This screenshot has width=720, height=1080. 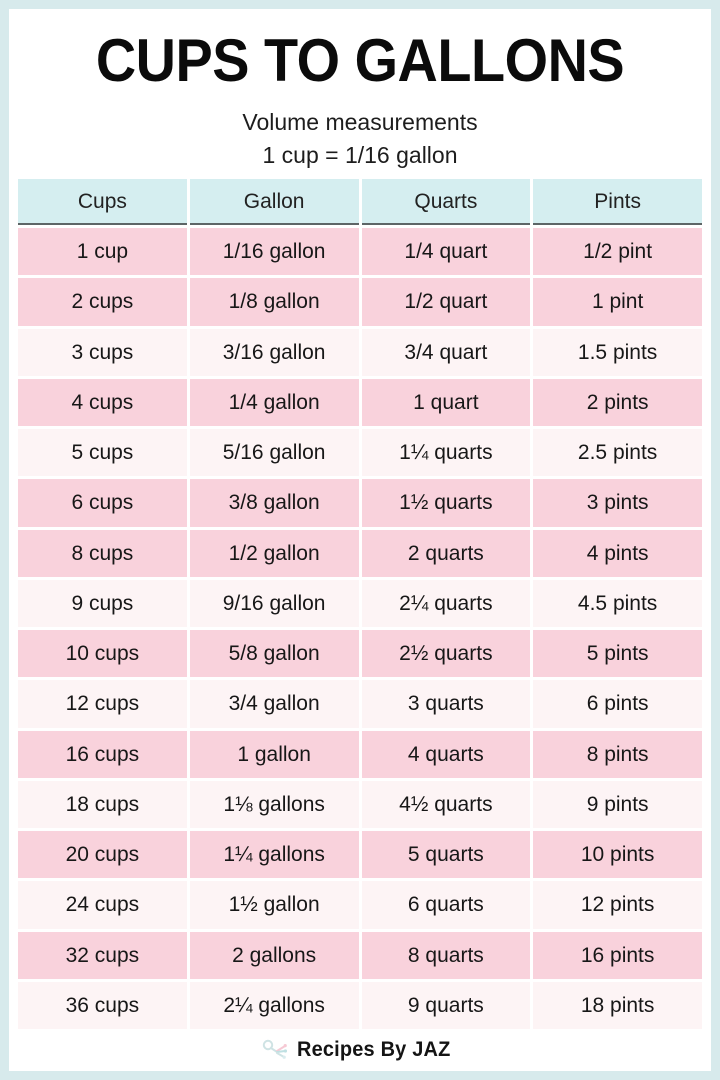 I want to click on table-cell: 4.5 pints, so click(x=617, y=603).